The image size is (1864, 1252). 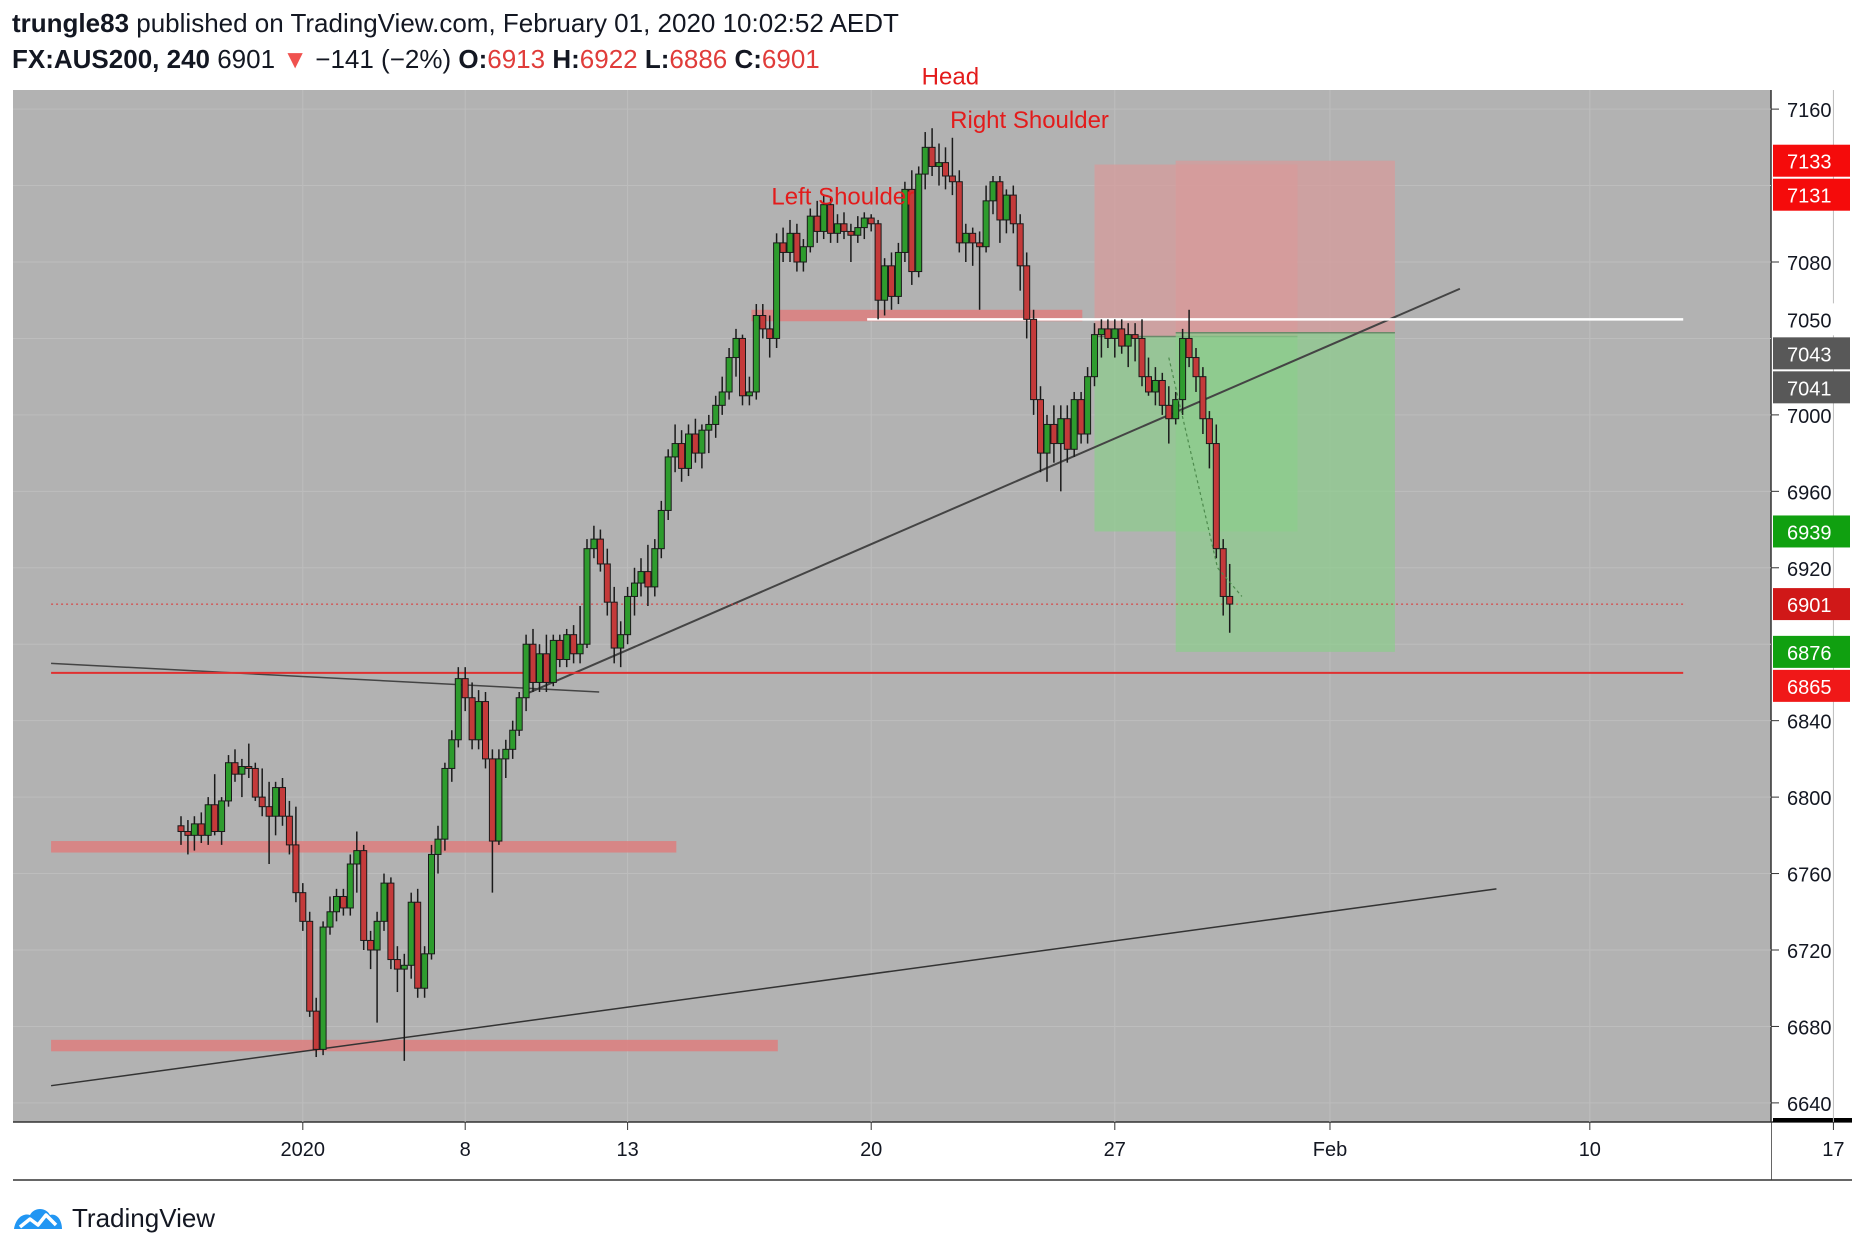 I want to click on author-name: trungle83, so click(x=71, y=23).